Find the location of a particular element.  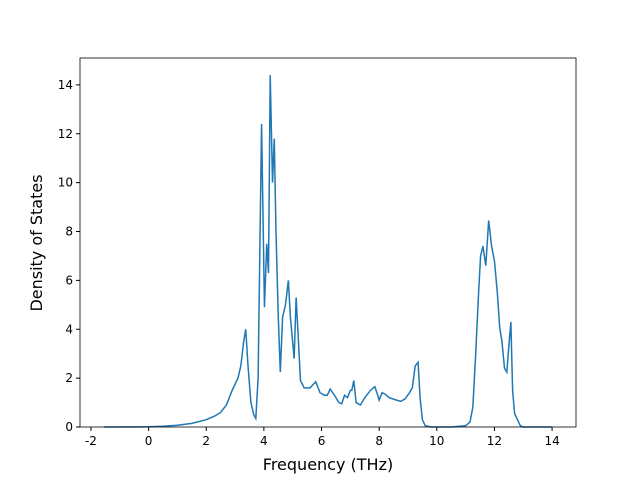

x-tick-label: -2 is located at coordinates (91, 441).